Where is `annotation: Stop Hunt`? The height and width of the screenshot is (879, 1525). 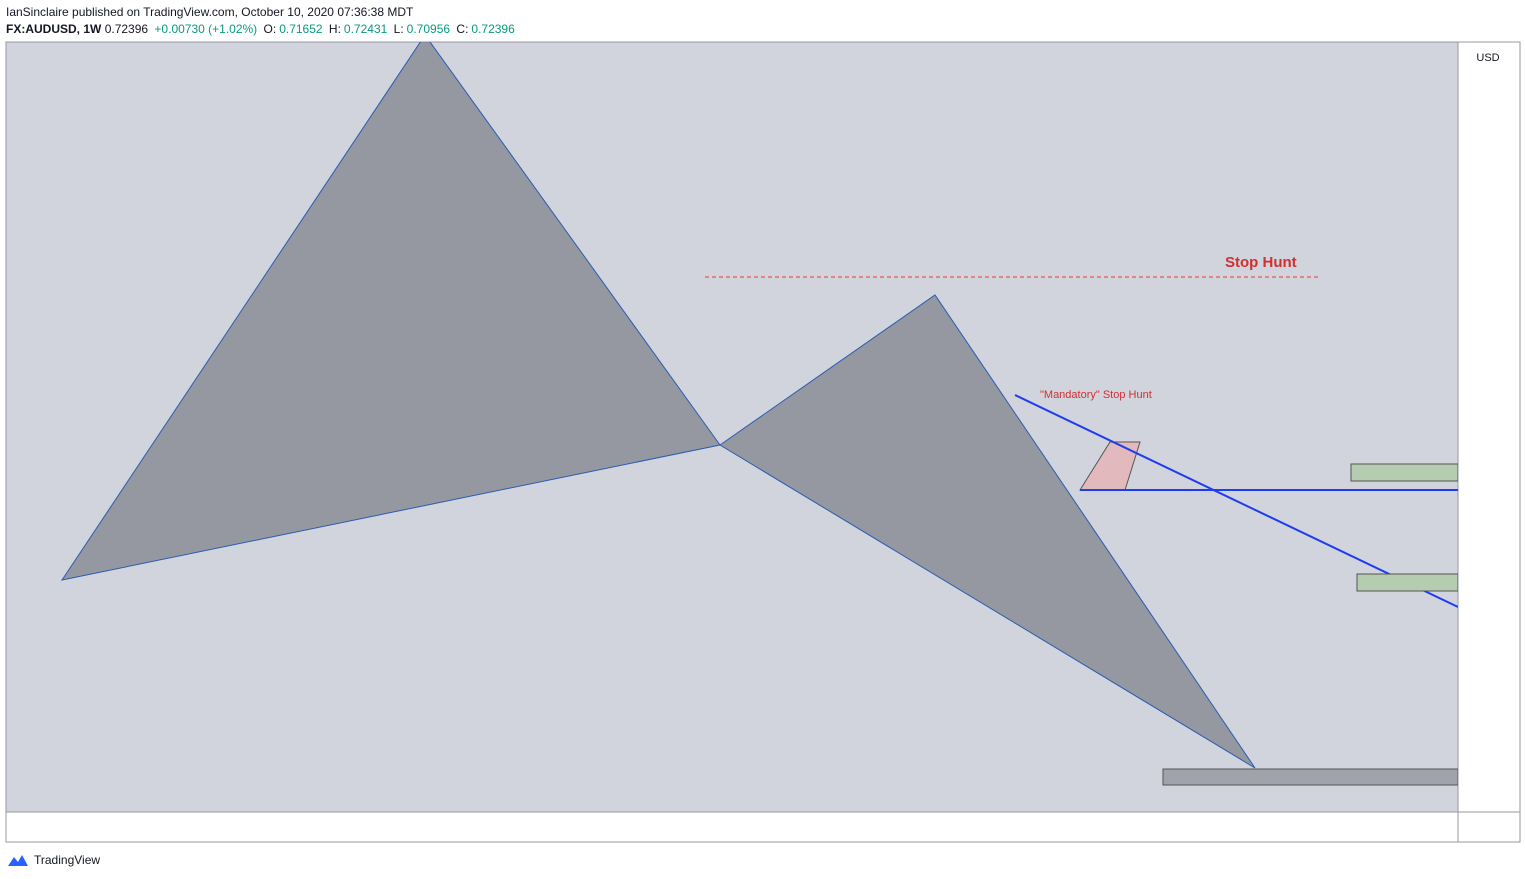
annotation: Stop Hunt is located at coordinates (1261, 262).